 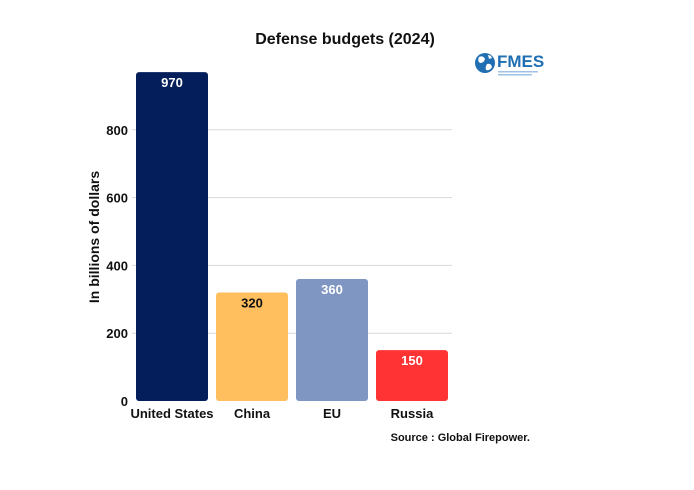 What do you see at coordinates (332, 289) in the screenshot?
I see `data-label: 360` at bounding box center [332, 289].